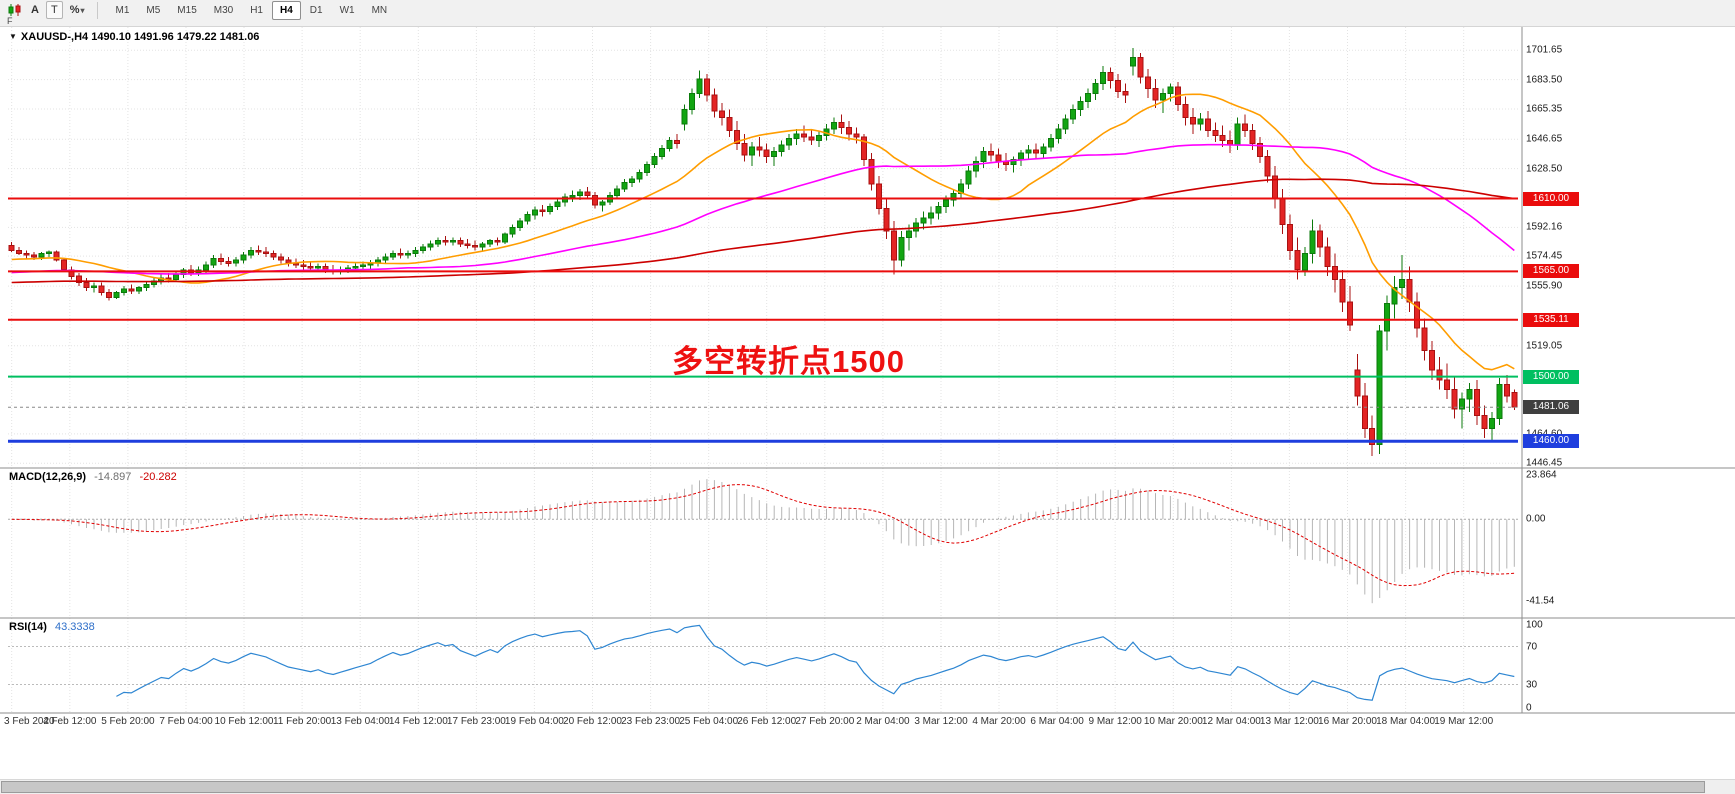 This screenshot has width=1735, height=794. I want to click on label-tool-button: T, so click(54, 10).